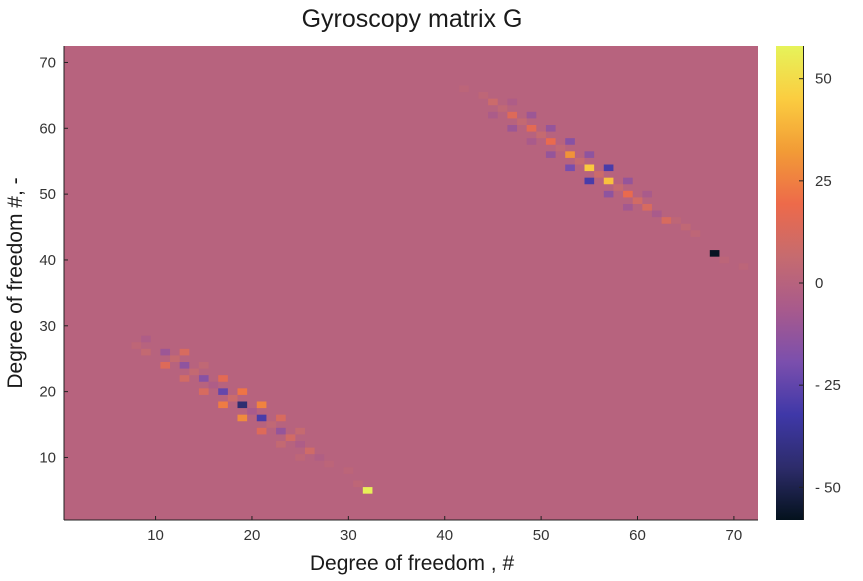 This screenshot has height=581, width=863. What do you see at coordinates (823, 79) in the screenshot?
I see `colorbar-tick-label: 50` at bounding box center [823, 79].